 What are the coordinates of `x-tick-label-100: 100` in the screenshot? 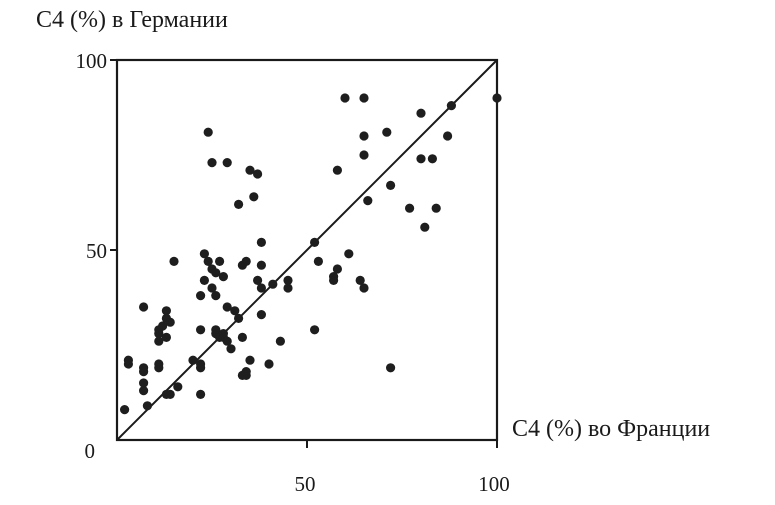 It's located at (494, 484).